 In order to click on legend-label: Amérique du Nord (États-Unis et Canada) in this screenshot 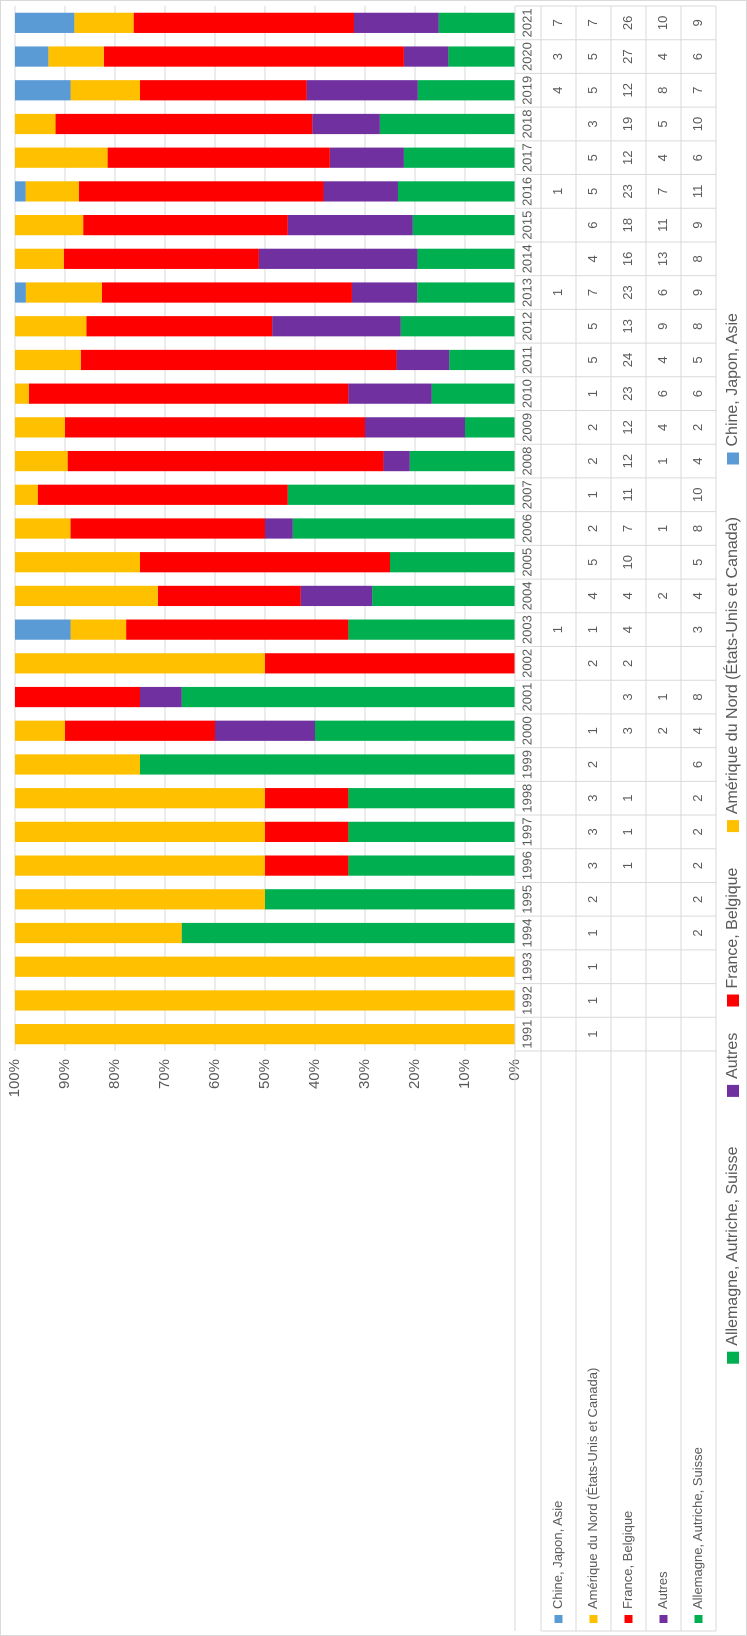, I will do `click(731, 665)`.